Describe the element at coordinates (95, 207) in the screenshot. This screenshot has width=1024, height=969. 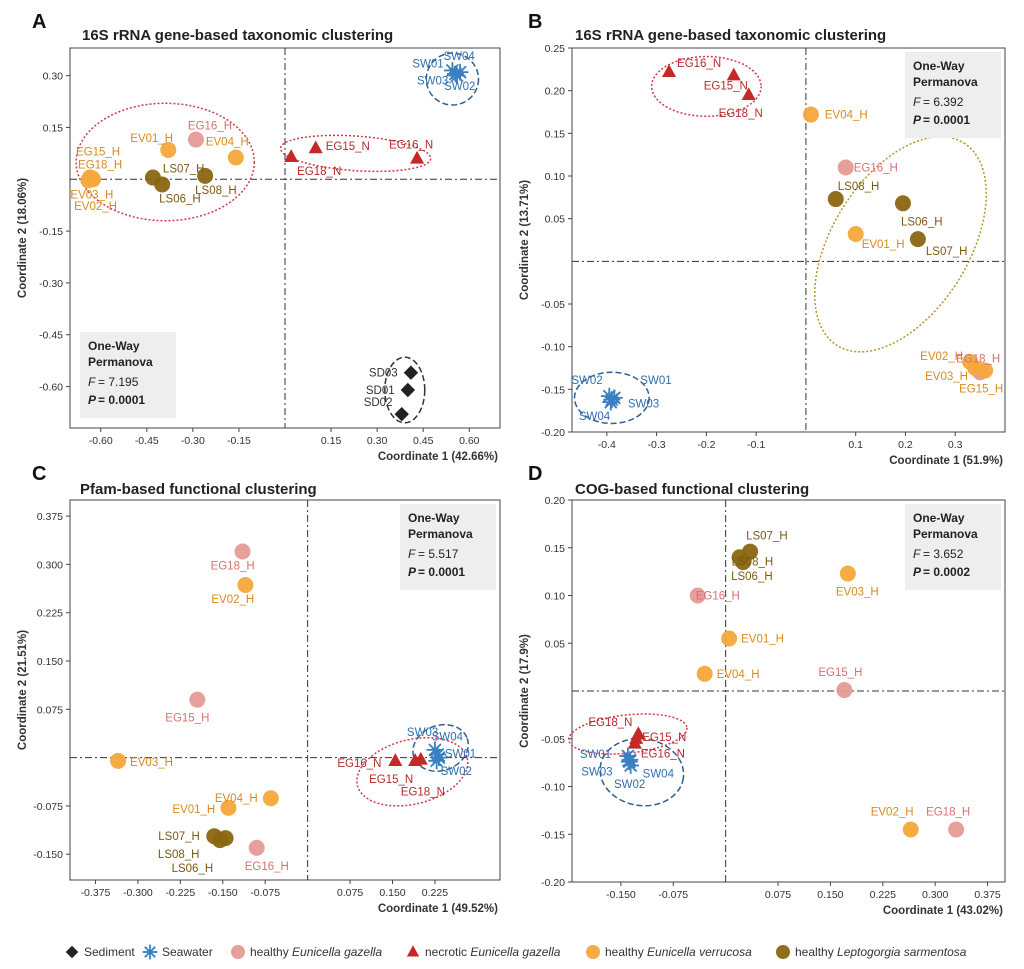
I see `point-label-EV02_H: EV02_H` at that location.